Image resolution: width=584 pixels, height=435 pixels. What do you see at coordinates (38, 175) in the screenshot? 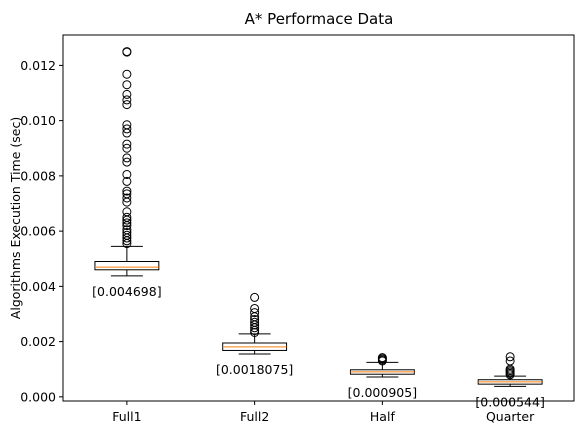
I see `y-tick-label: 0.008` at bounding box center [38, 175].